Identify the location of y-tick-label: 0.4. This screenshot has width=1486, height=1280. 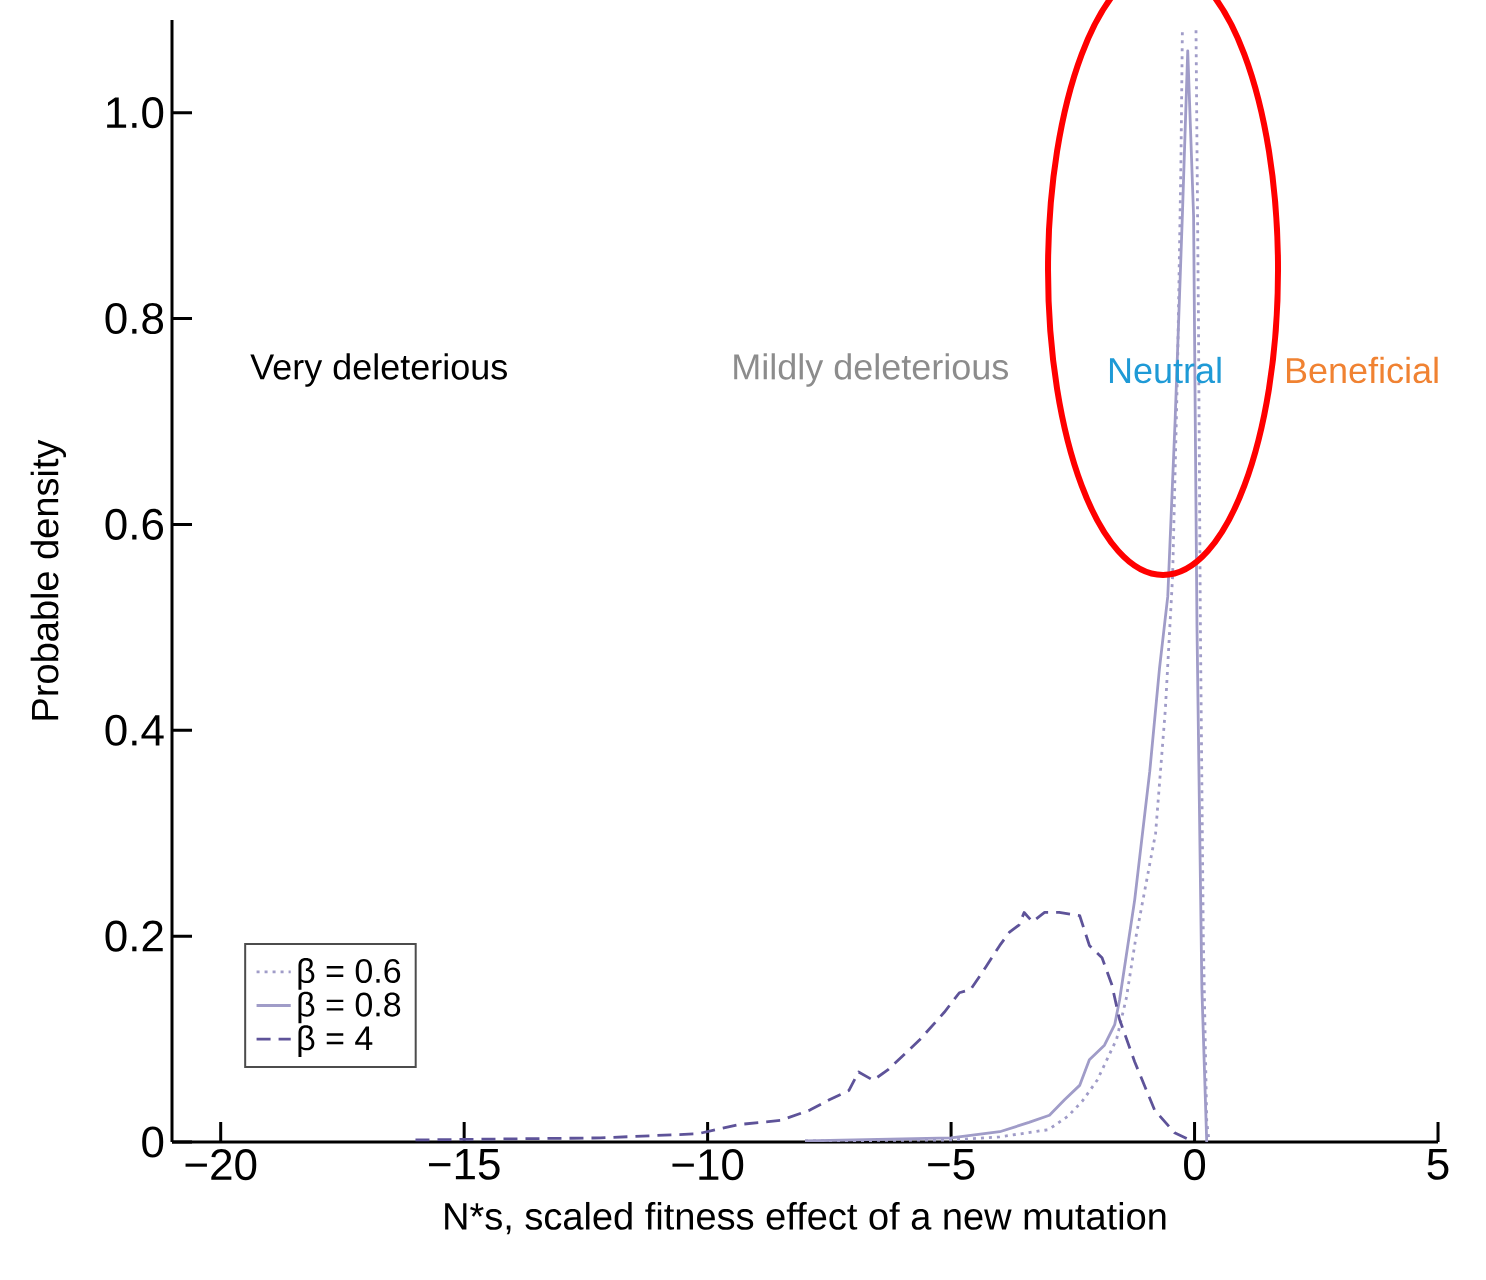
(134, 730).